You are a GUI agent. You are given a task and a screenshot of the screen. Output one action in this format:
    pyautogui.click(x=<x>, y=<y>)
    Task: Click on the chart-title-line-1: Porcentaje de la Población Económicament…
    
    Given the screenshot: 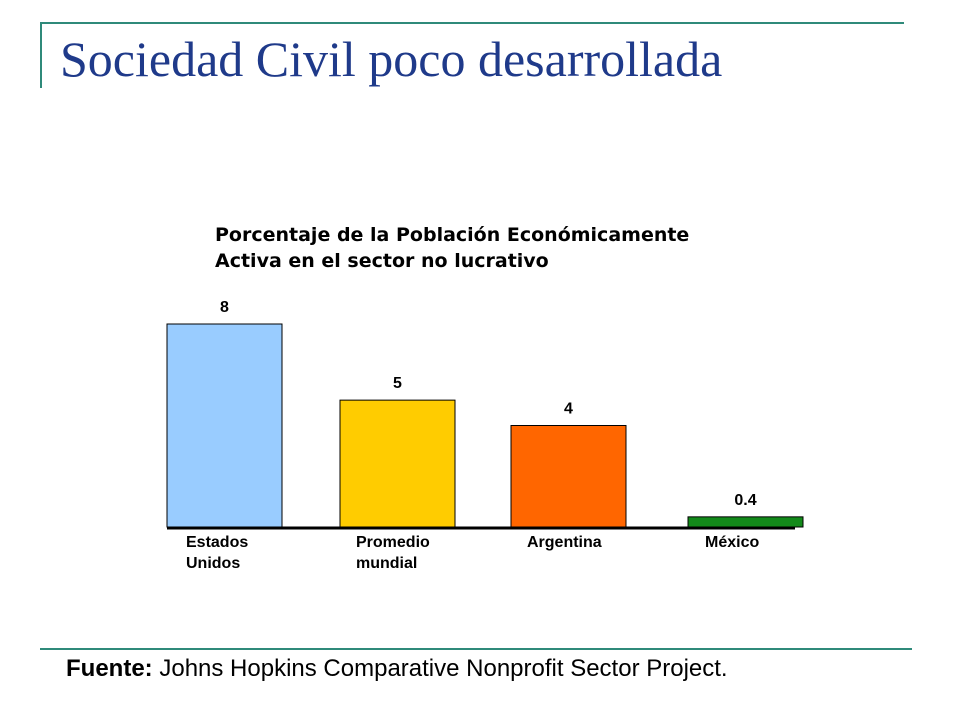 What is the action you would take?
    pyautogui.click(x=452, y=235)
    